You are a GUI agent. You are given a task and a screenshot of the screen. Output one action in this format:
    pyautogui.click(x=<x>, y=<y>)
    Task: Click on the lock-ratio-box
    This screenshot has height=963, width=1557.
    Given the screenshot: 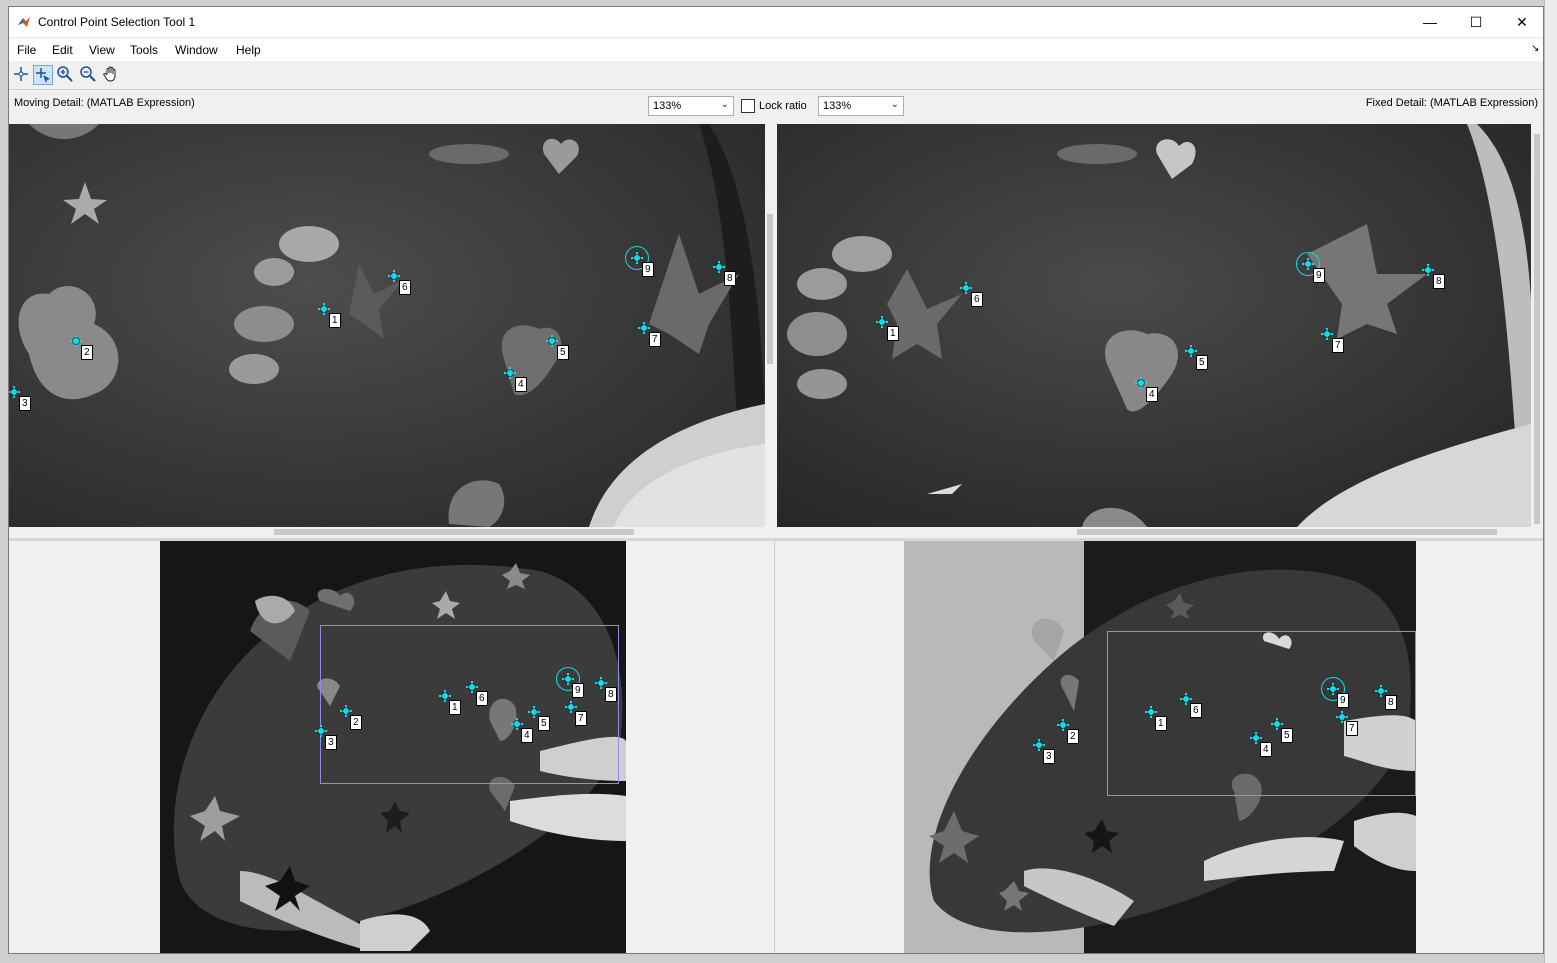 What is the action you would take?
    pyautogui.click(x=748, y=106)
    